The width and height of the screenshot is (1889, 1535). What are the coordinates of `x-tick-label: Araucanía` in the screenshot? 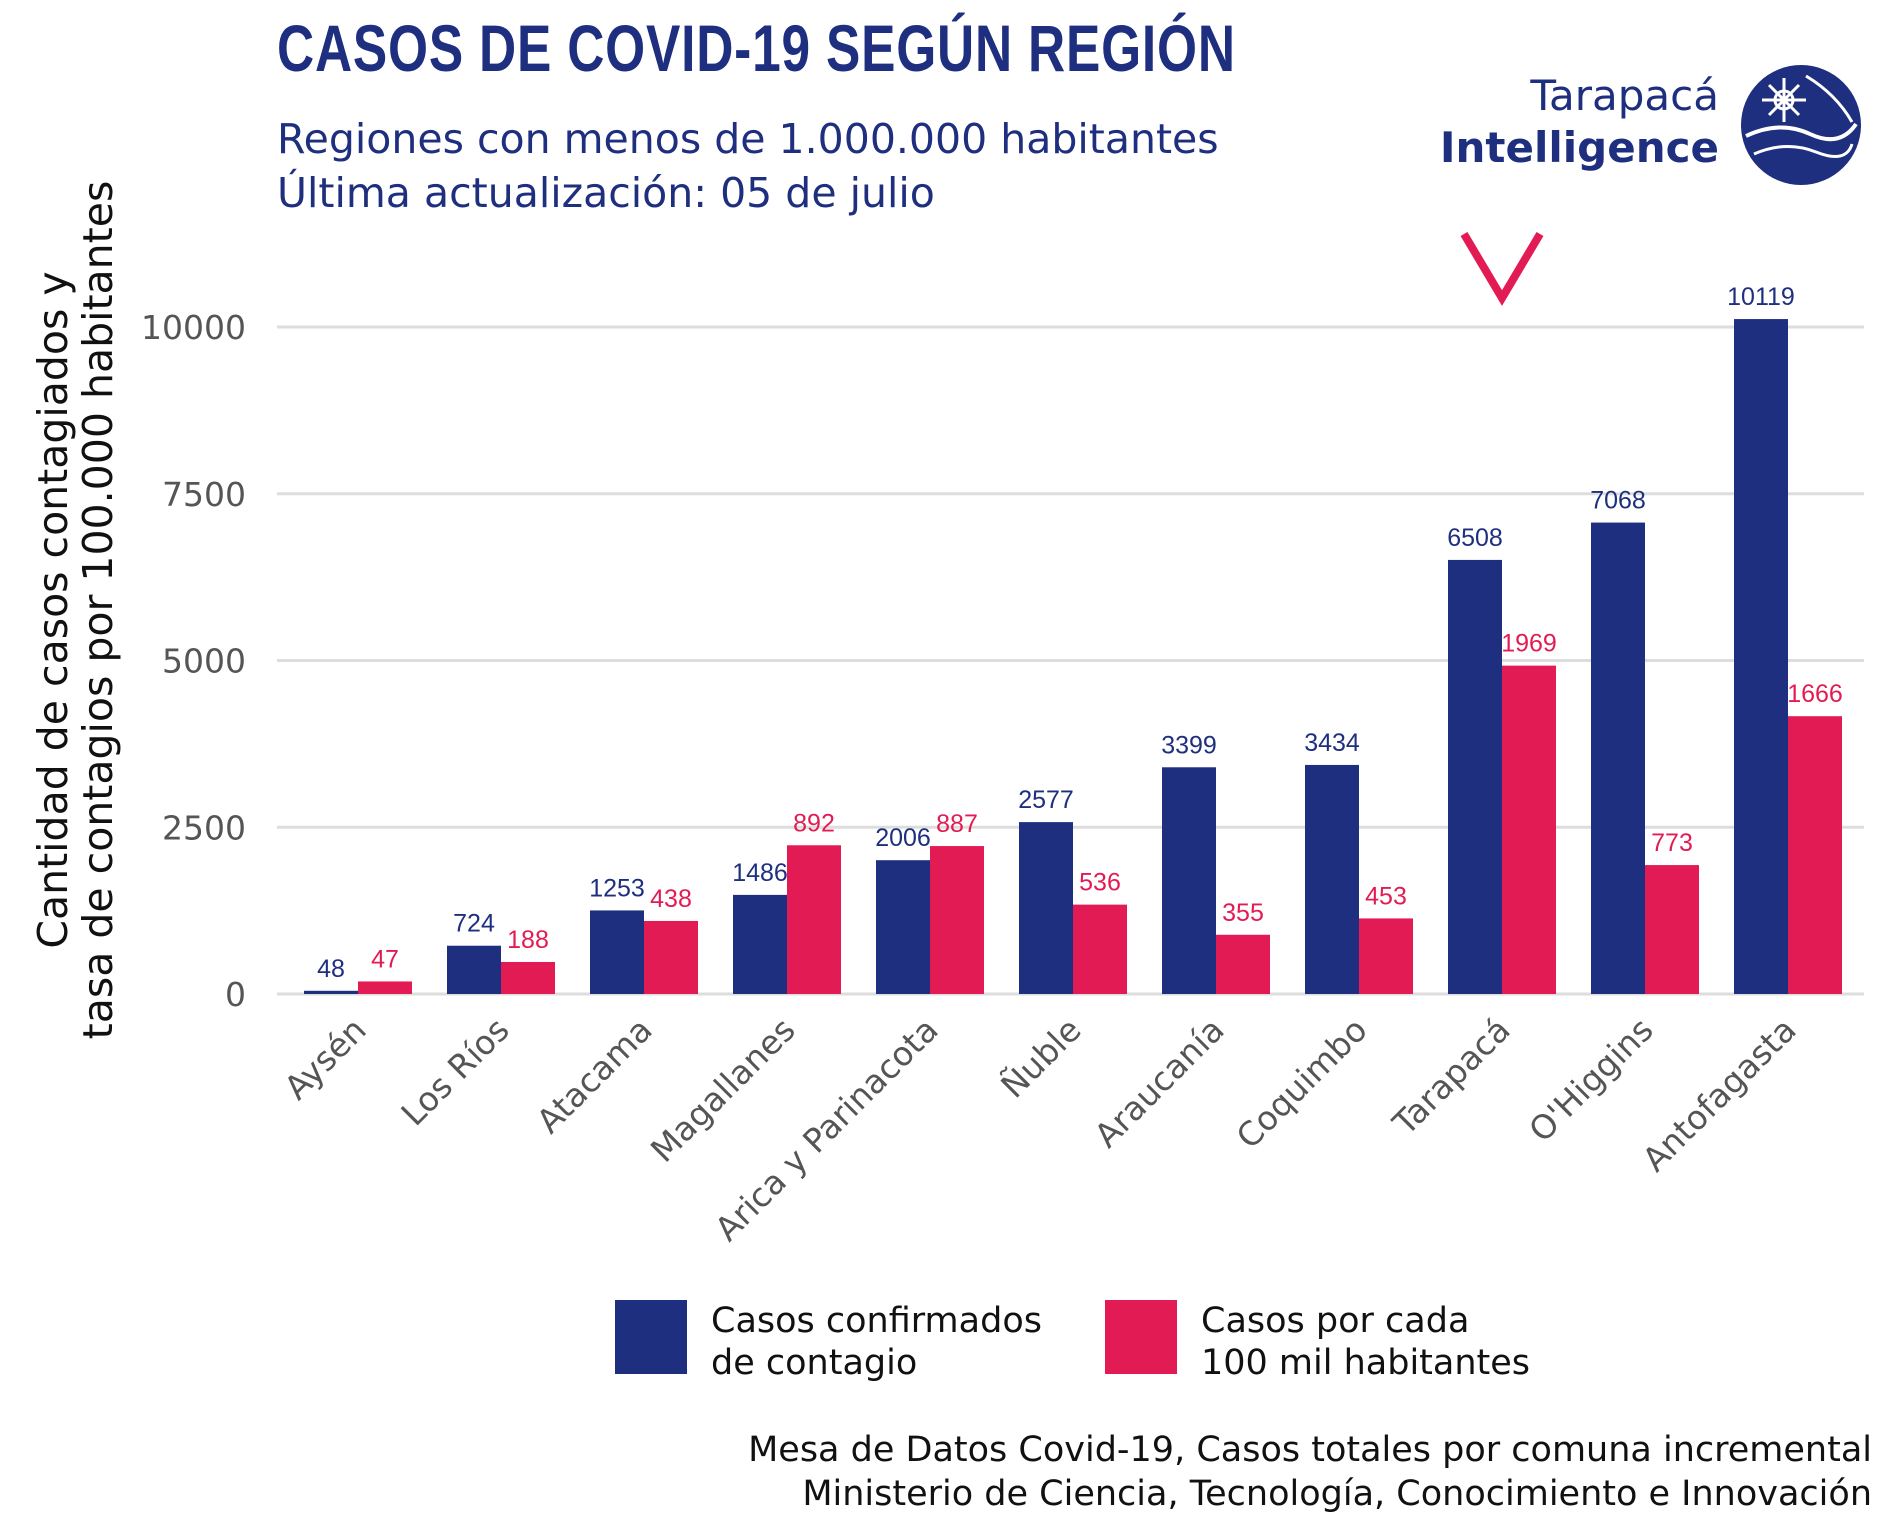 It's located at (1159, 1082).